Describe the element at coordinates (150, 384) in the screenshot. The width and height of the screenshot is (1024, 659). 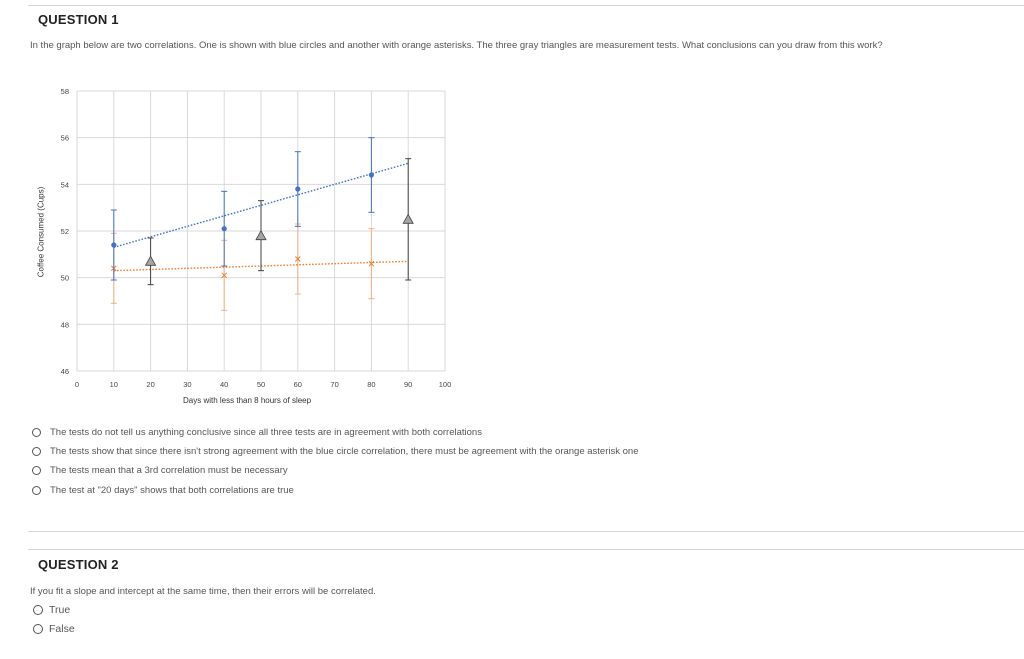
I see `x-tick-label: 20` at that location.